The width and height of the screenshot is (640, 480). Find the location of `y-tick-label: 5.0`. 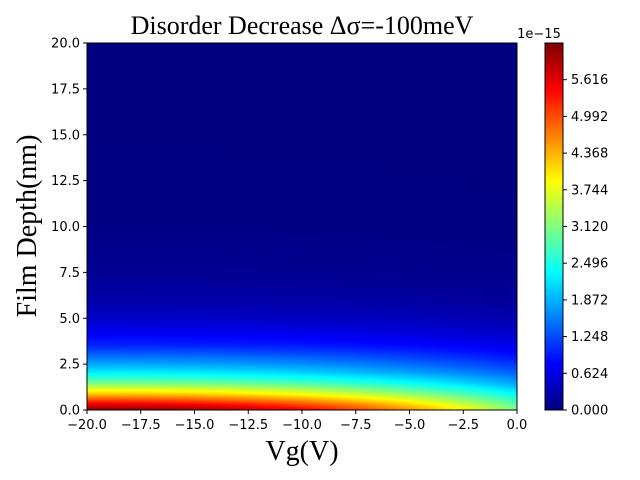

y-tick-label: 5.0 is located at coordinates (69, 319).